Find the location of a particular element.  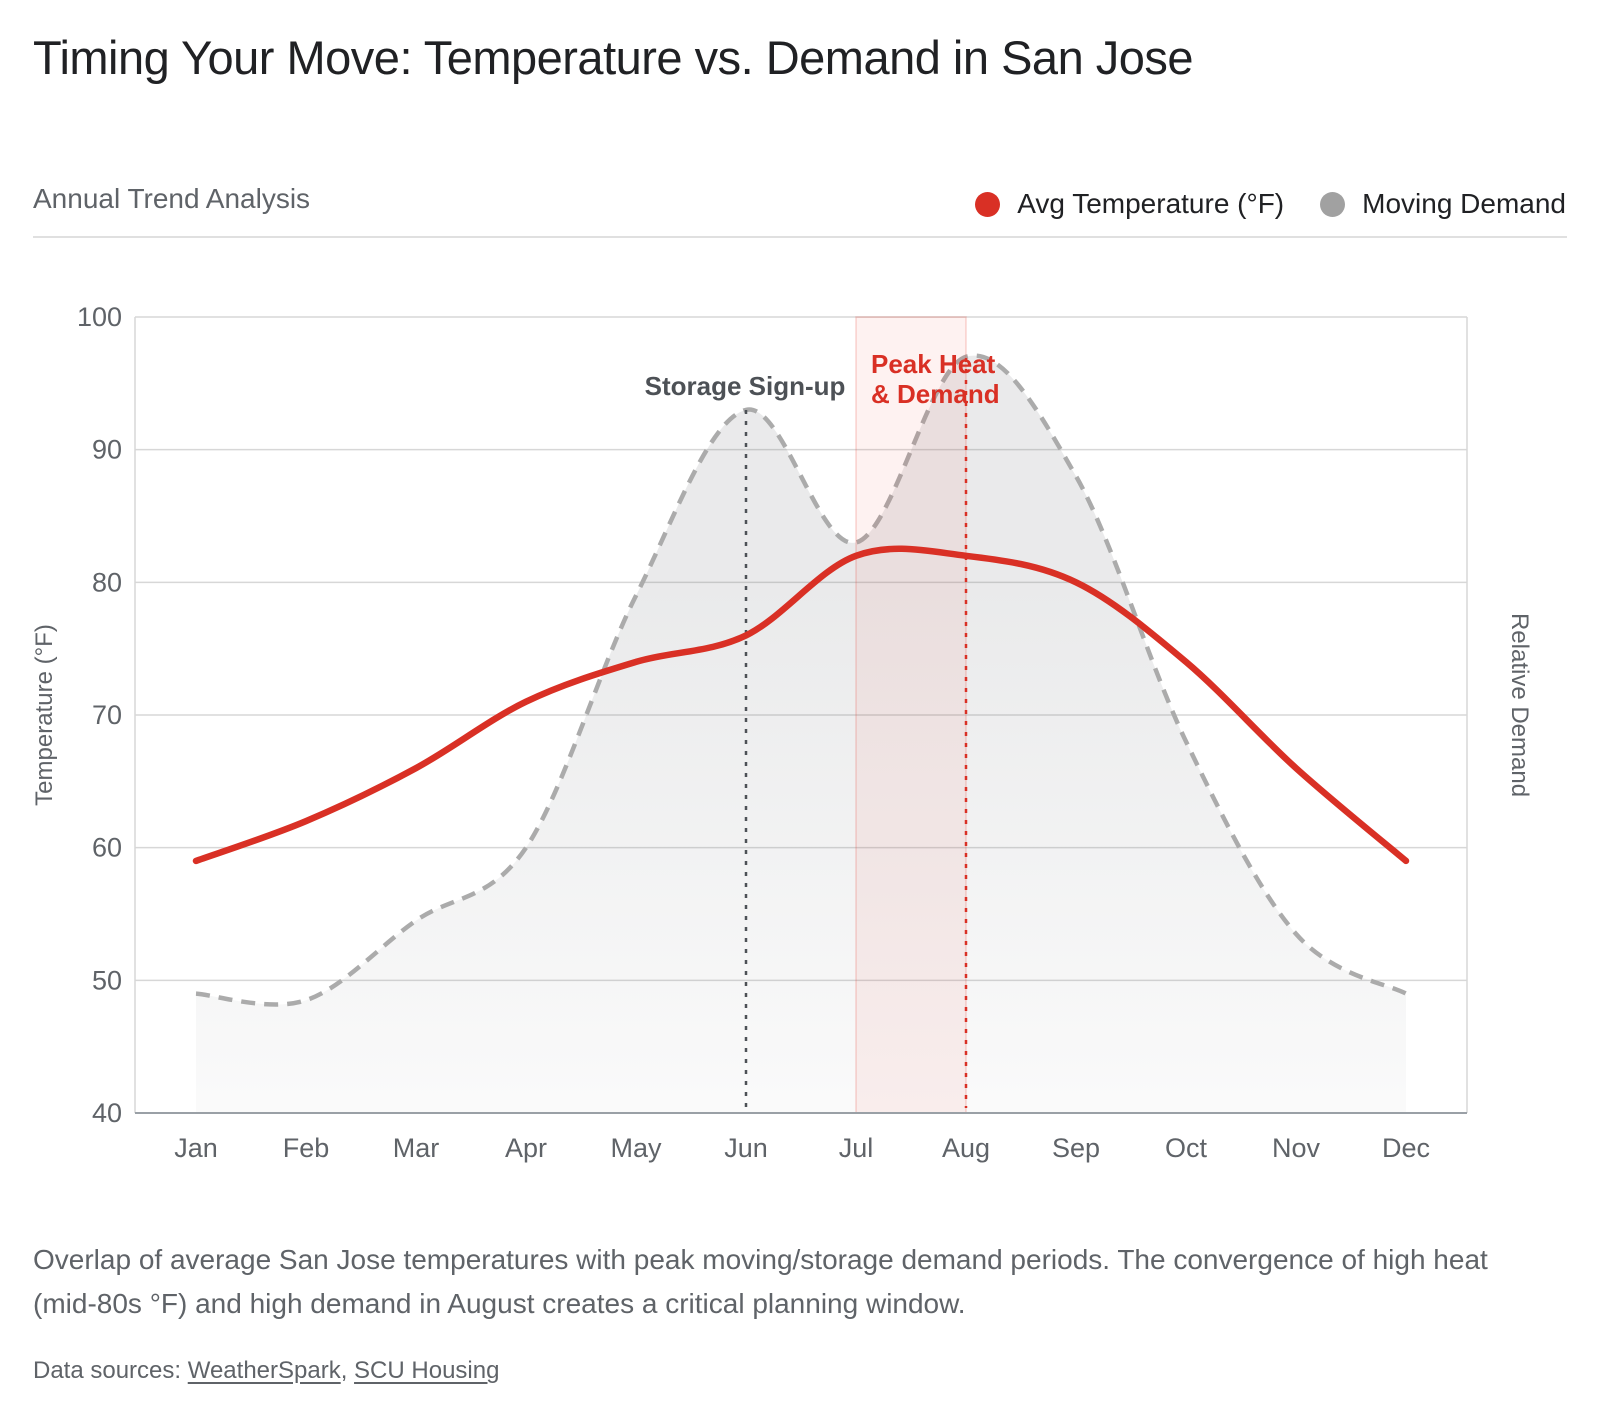

storage-signup-label: Storage Sign-up is located at coordinates (745, 386).